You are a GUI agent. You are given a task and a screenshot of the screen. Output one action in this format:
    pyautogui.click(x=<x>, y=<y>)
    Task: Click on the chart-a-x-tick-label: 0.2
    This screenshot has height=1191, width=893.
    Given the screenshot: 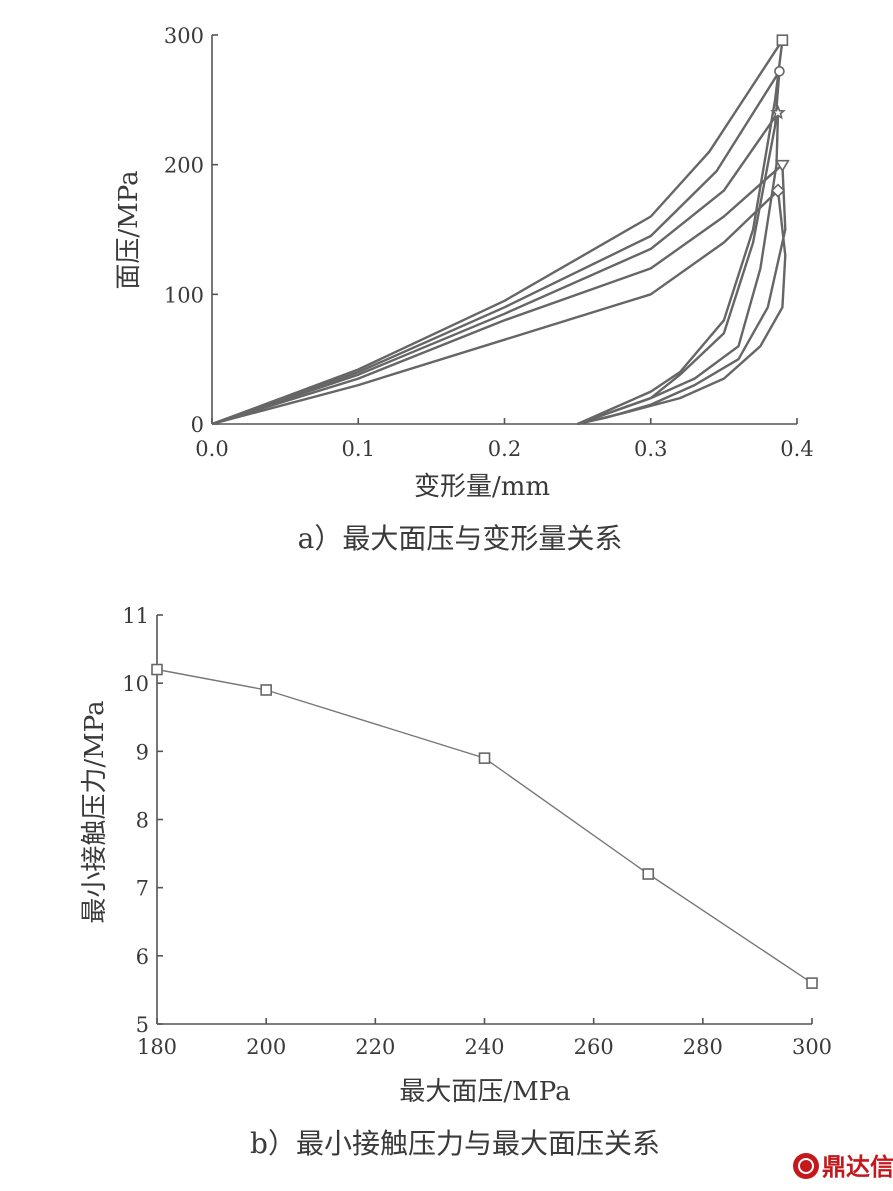 What is the action you would take?
    pyautogui.click(x=504, y=449)
    